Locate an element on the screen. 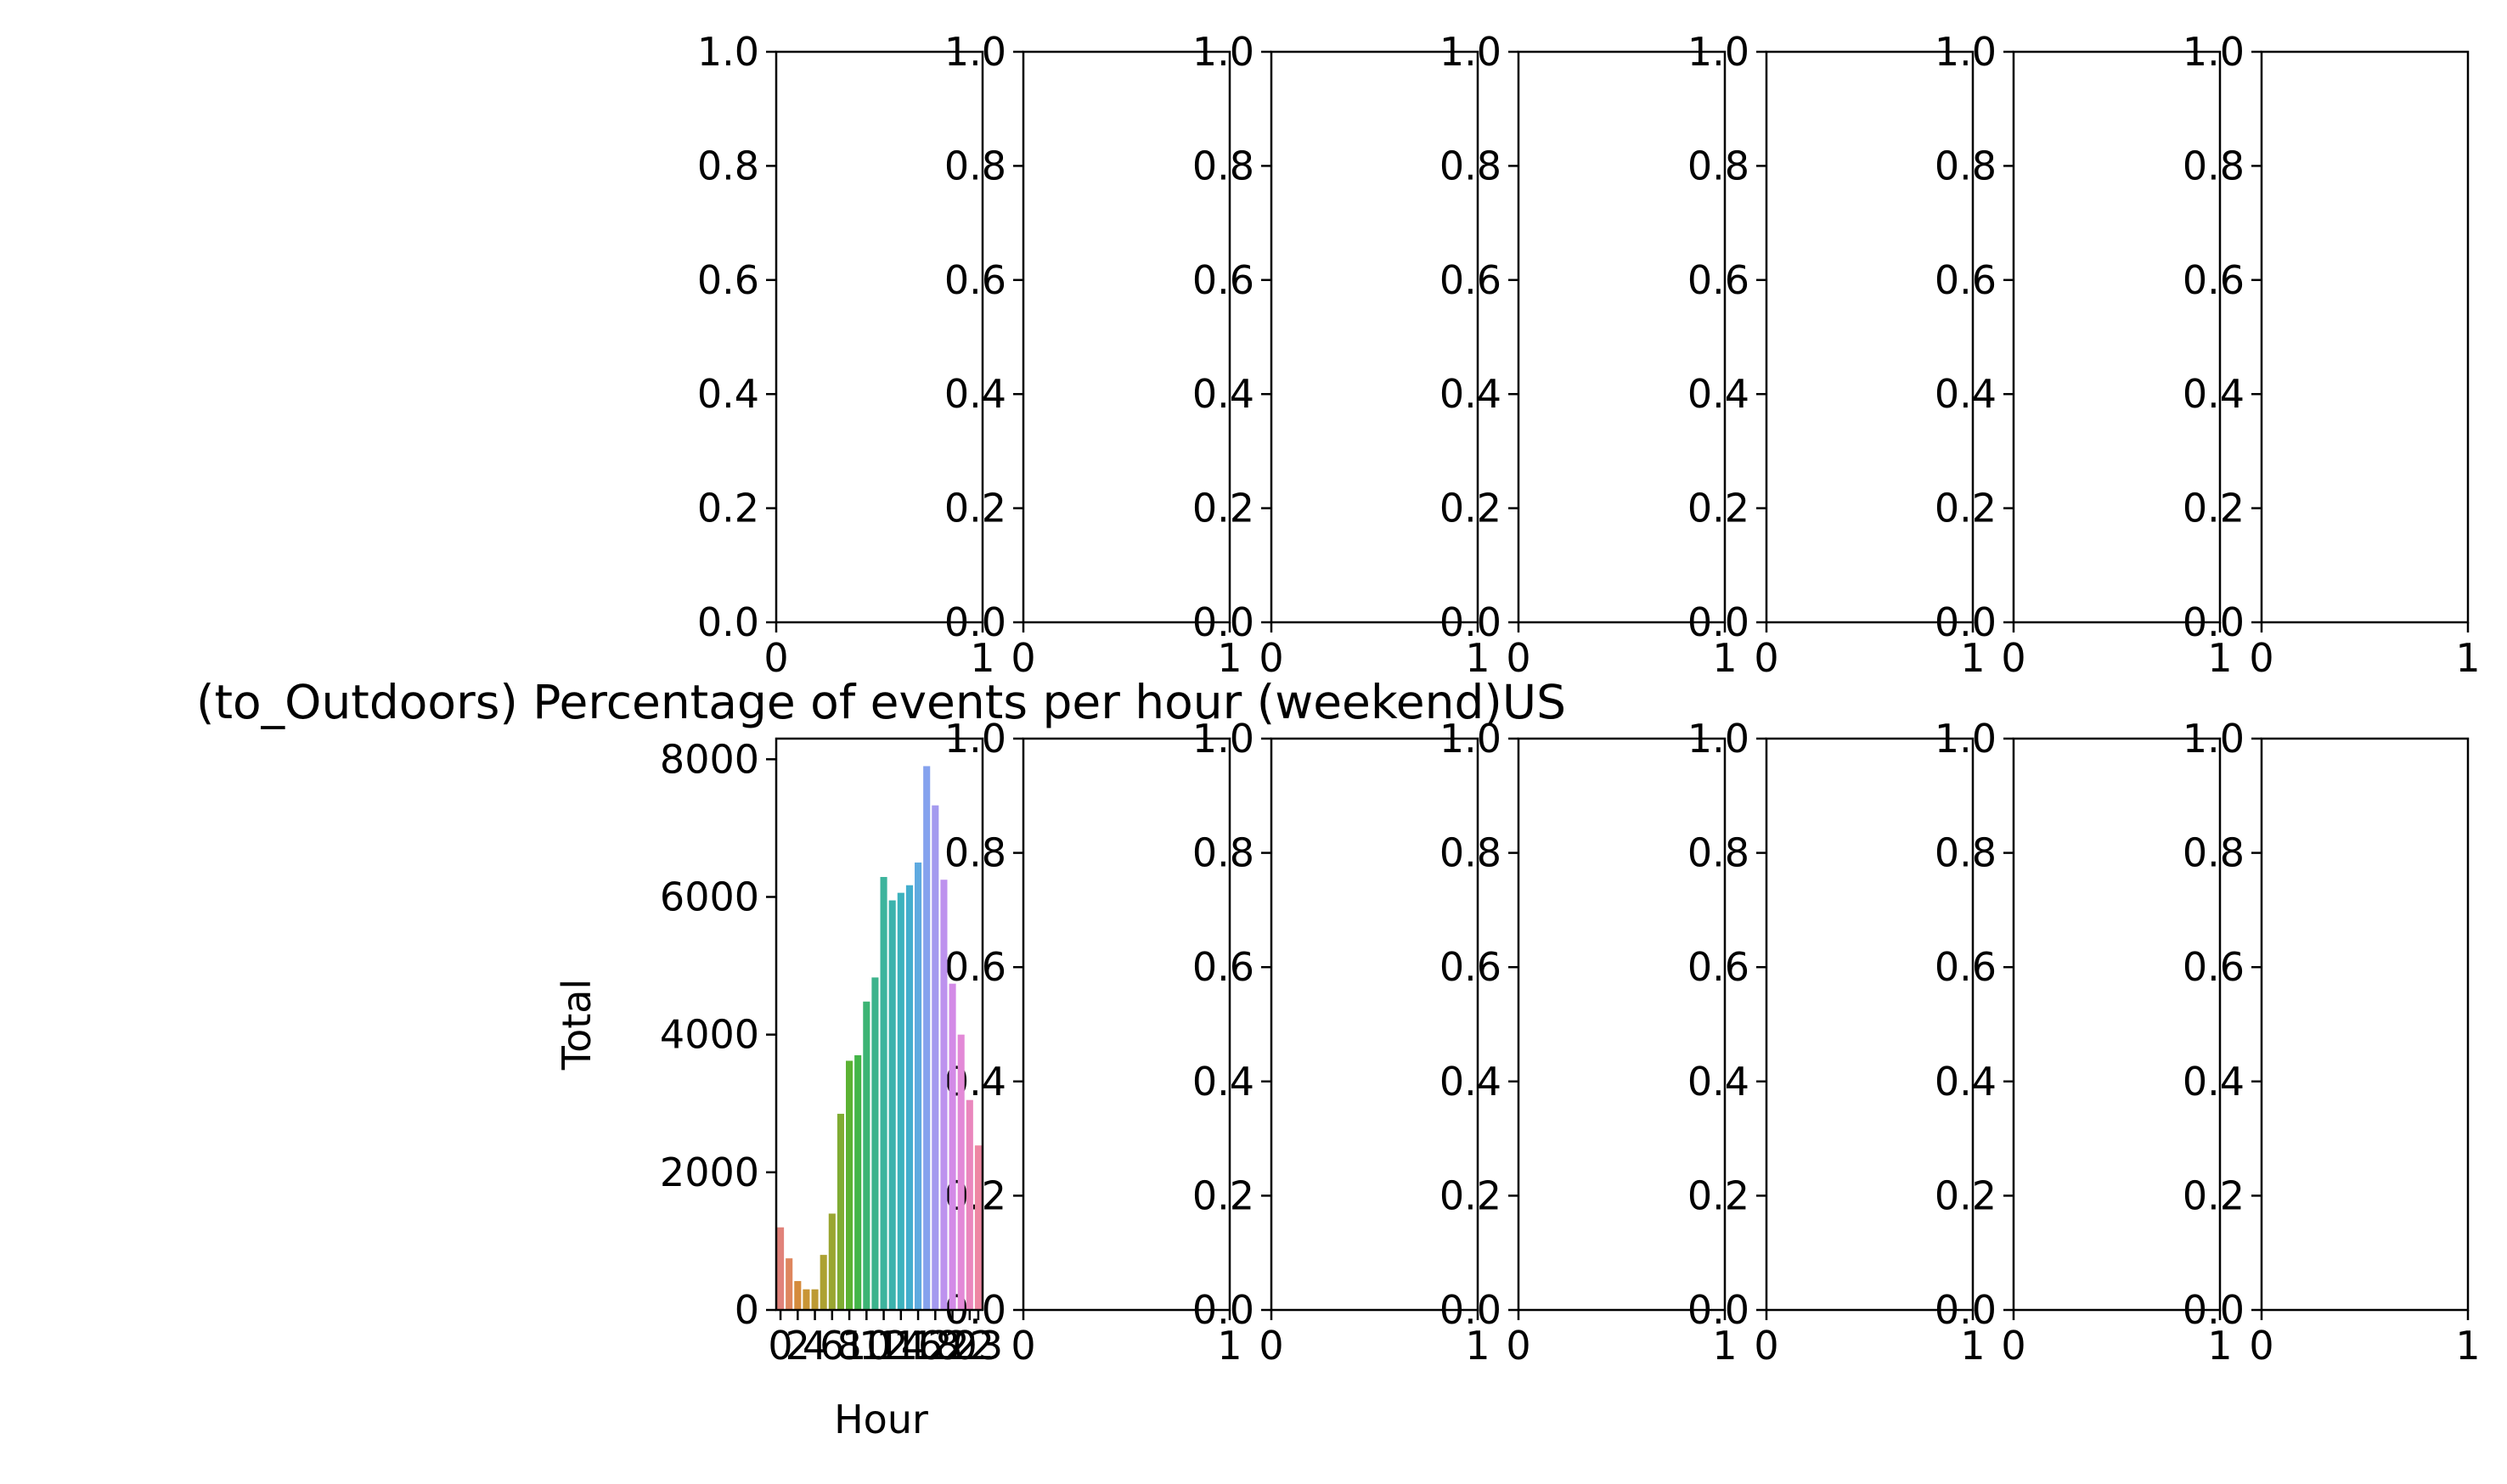 The width and height of the screenshot is (2507, 1484). y-tick-label: 6000 is located at coordinates (709, 897).